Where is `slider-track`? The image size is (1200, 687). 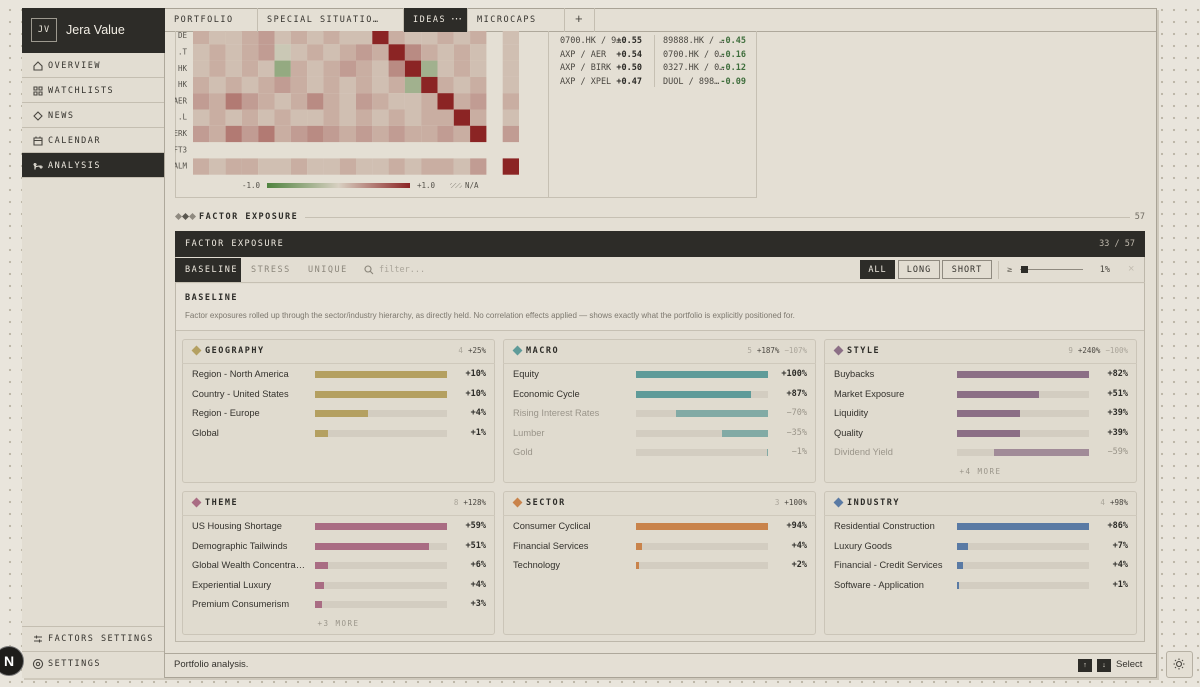
slider-track is located at coordinates (1051, 269).